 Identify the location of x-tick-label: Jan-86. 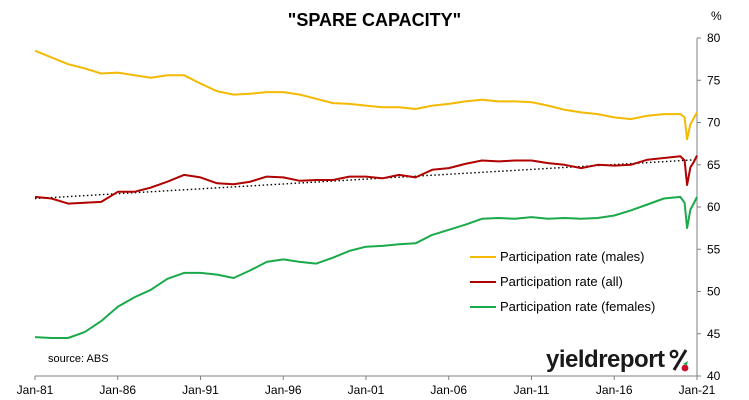
(117, 390).